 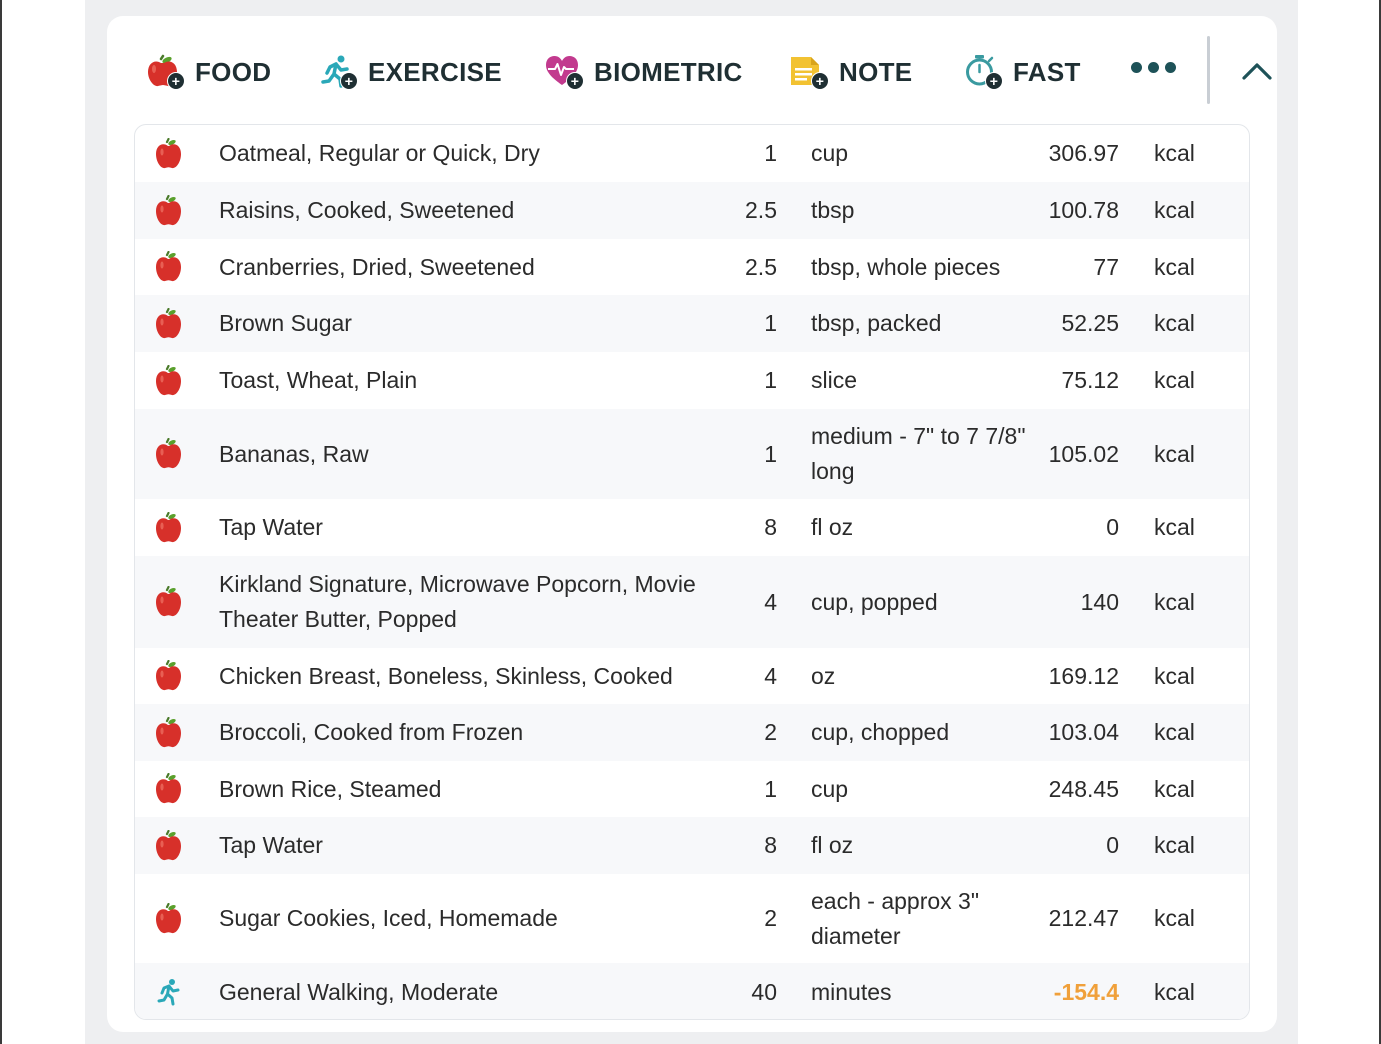 I want to click on entry-name: General Walking, Moderate, so click(x=359, y=991).